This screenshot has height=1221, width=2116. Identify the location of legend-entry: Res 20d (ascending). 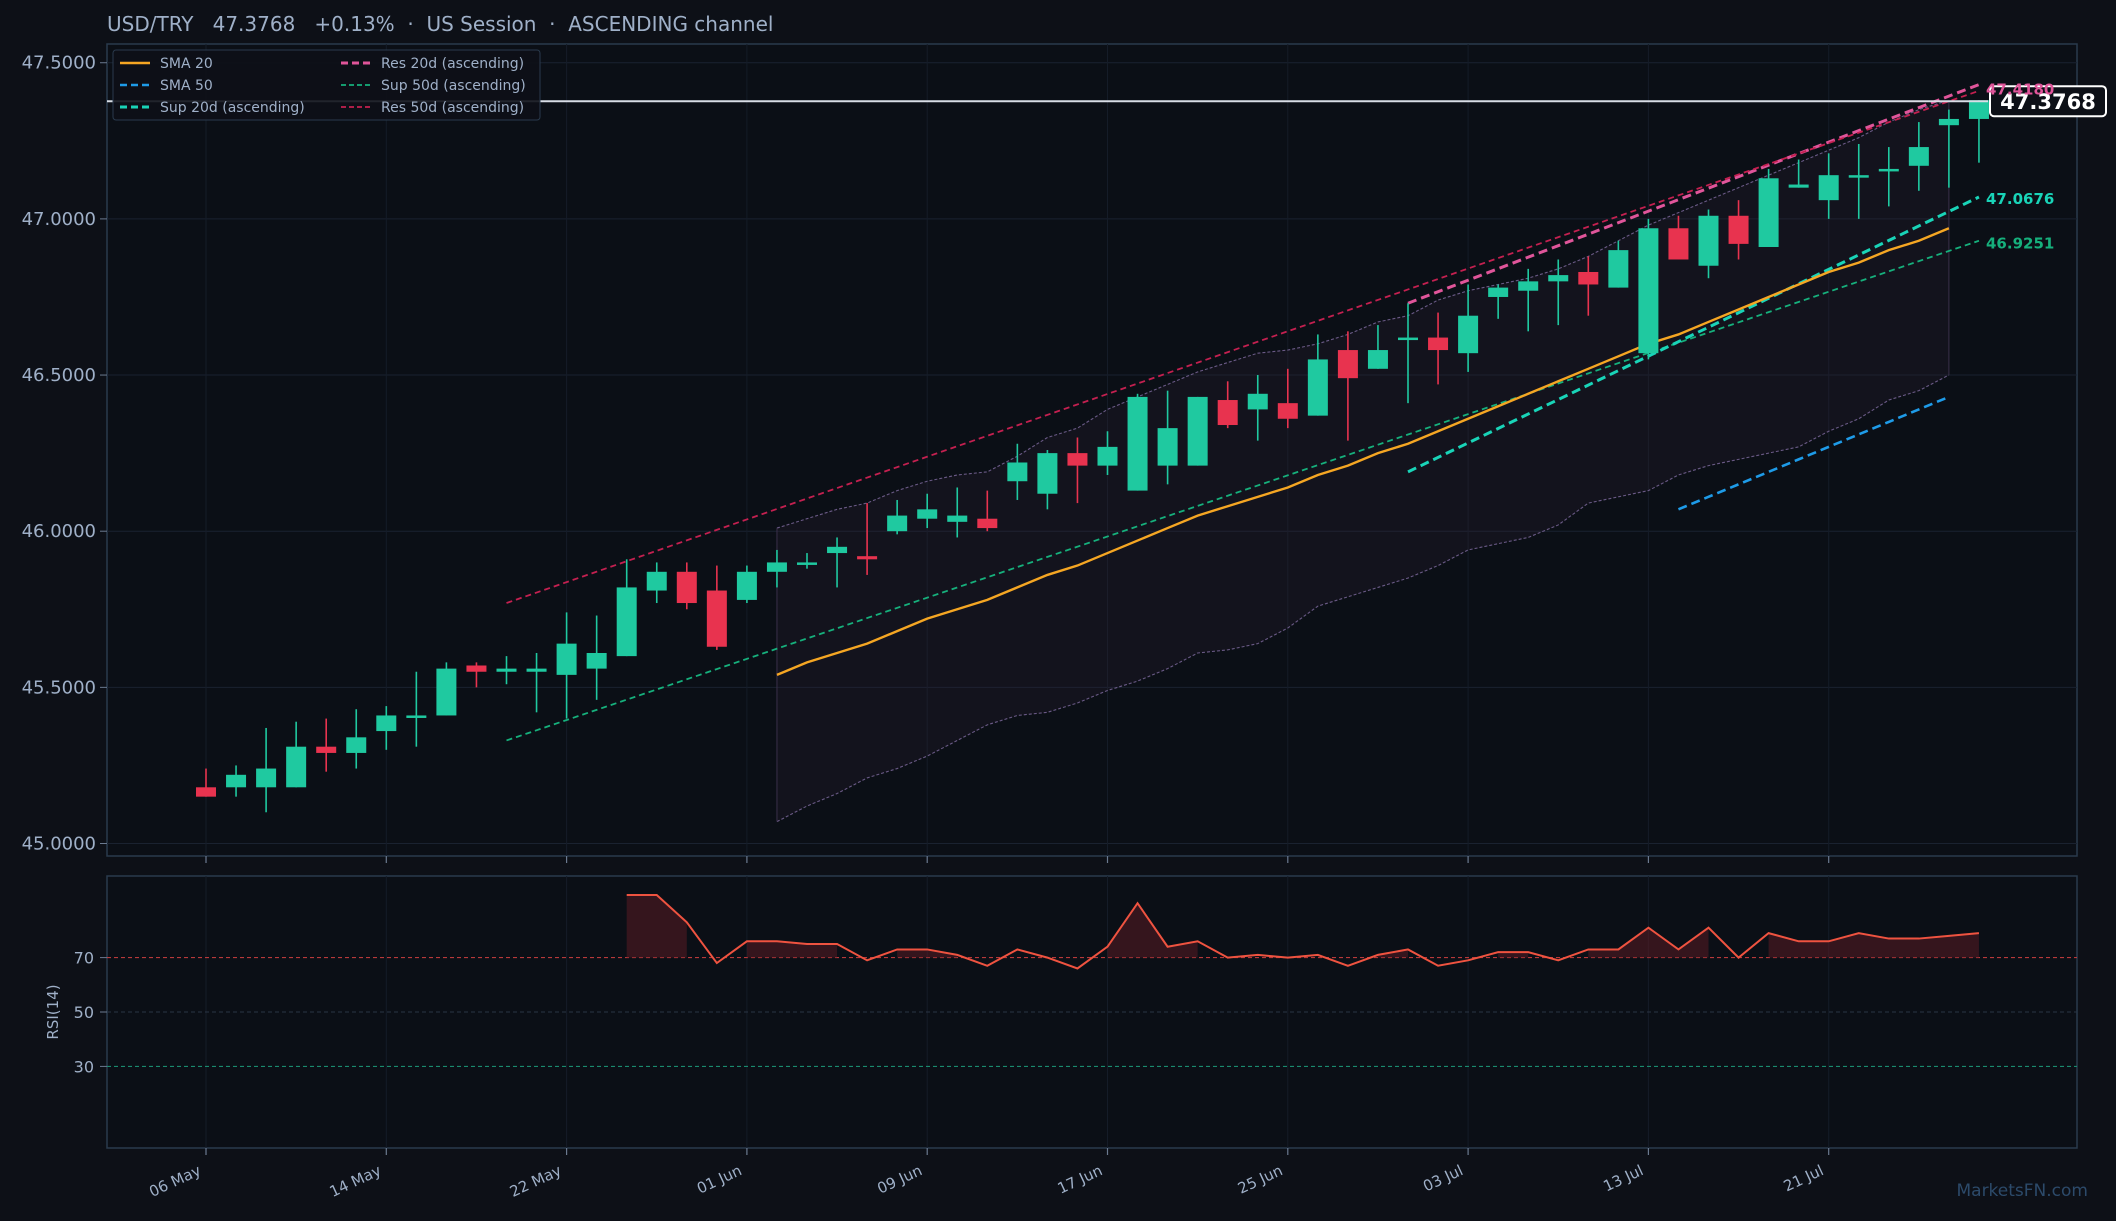
(452, 64).